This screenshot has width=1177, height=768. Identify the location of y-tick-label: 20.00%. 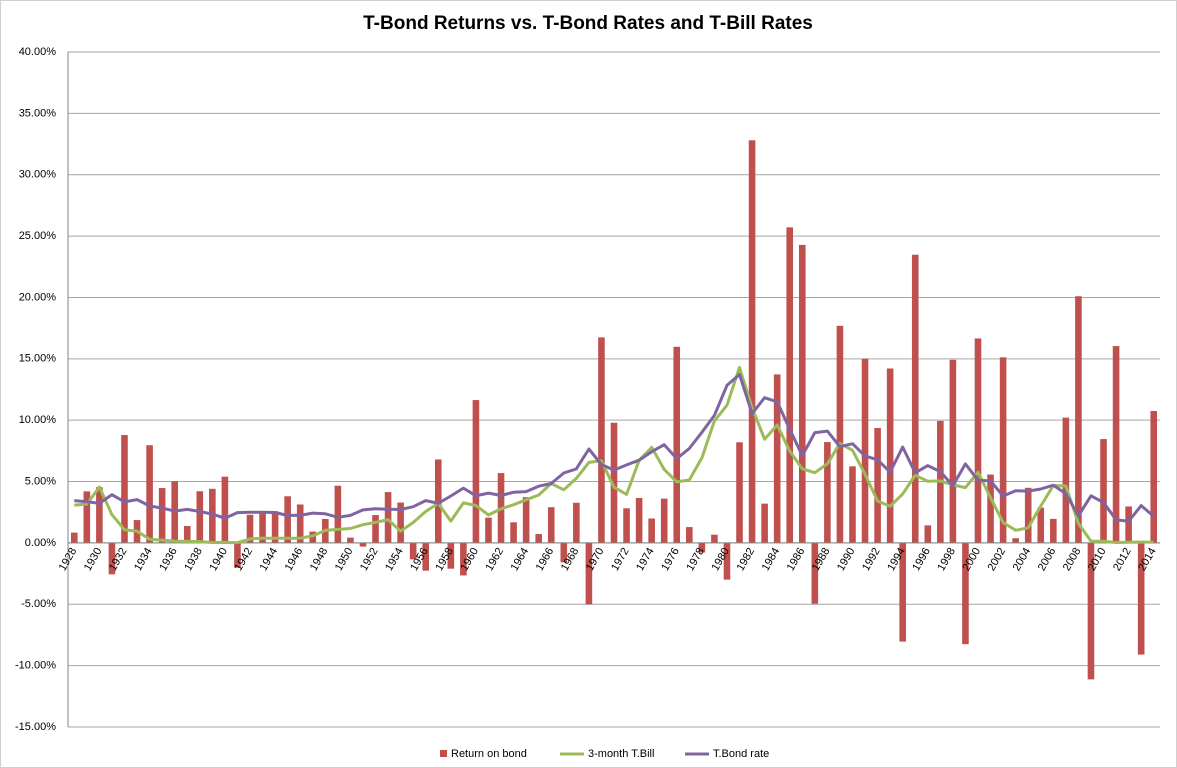
(38, 297).